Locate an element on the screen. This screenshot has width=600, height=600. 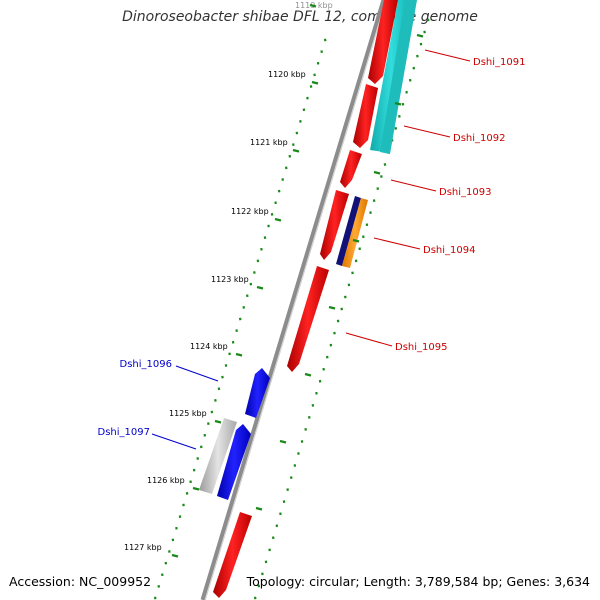
feature-orange is located at coordinates (355, 233).